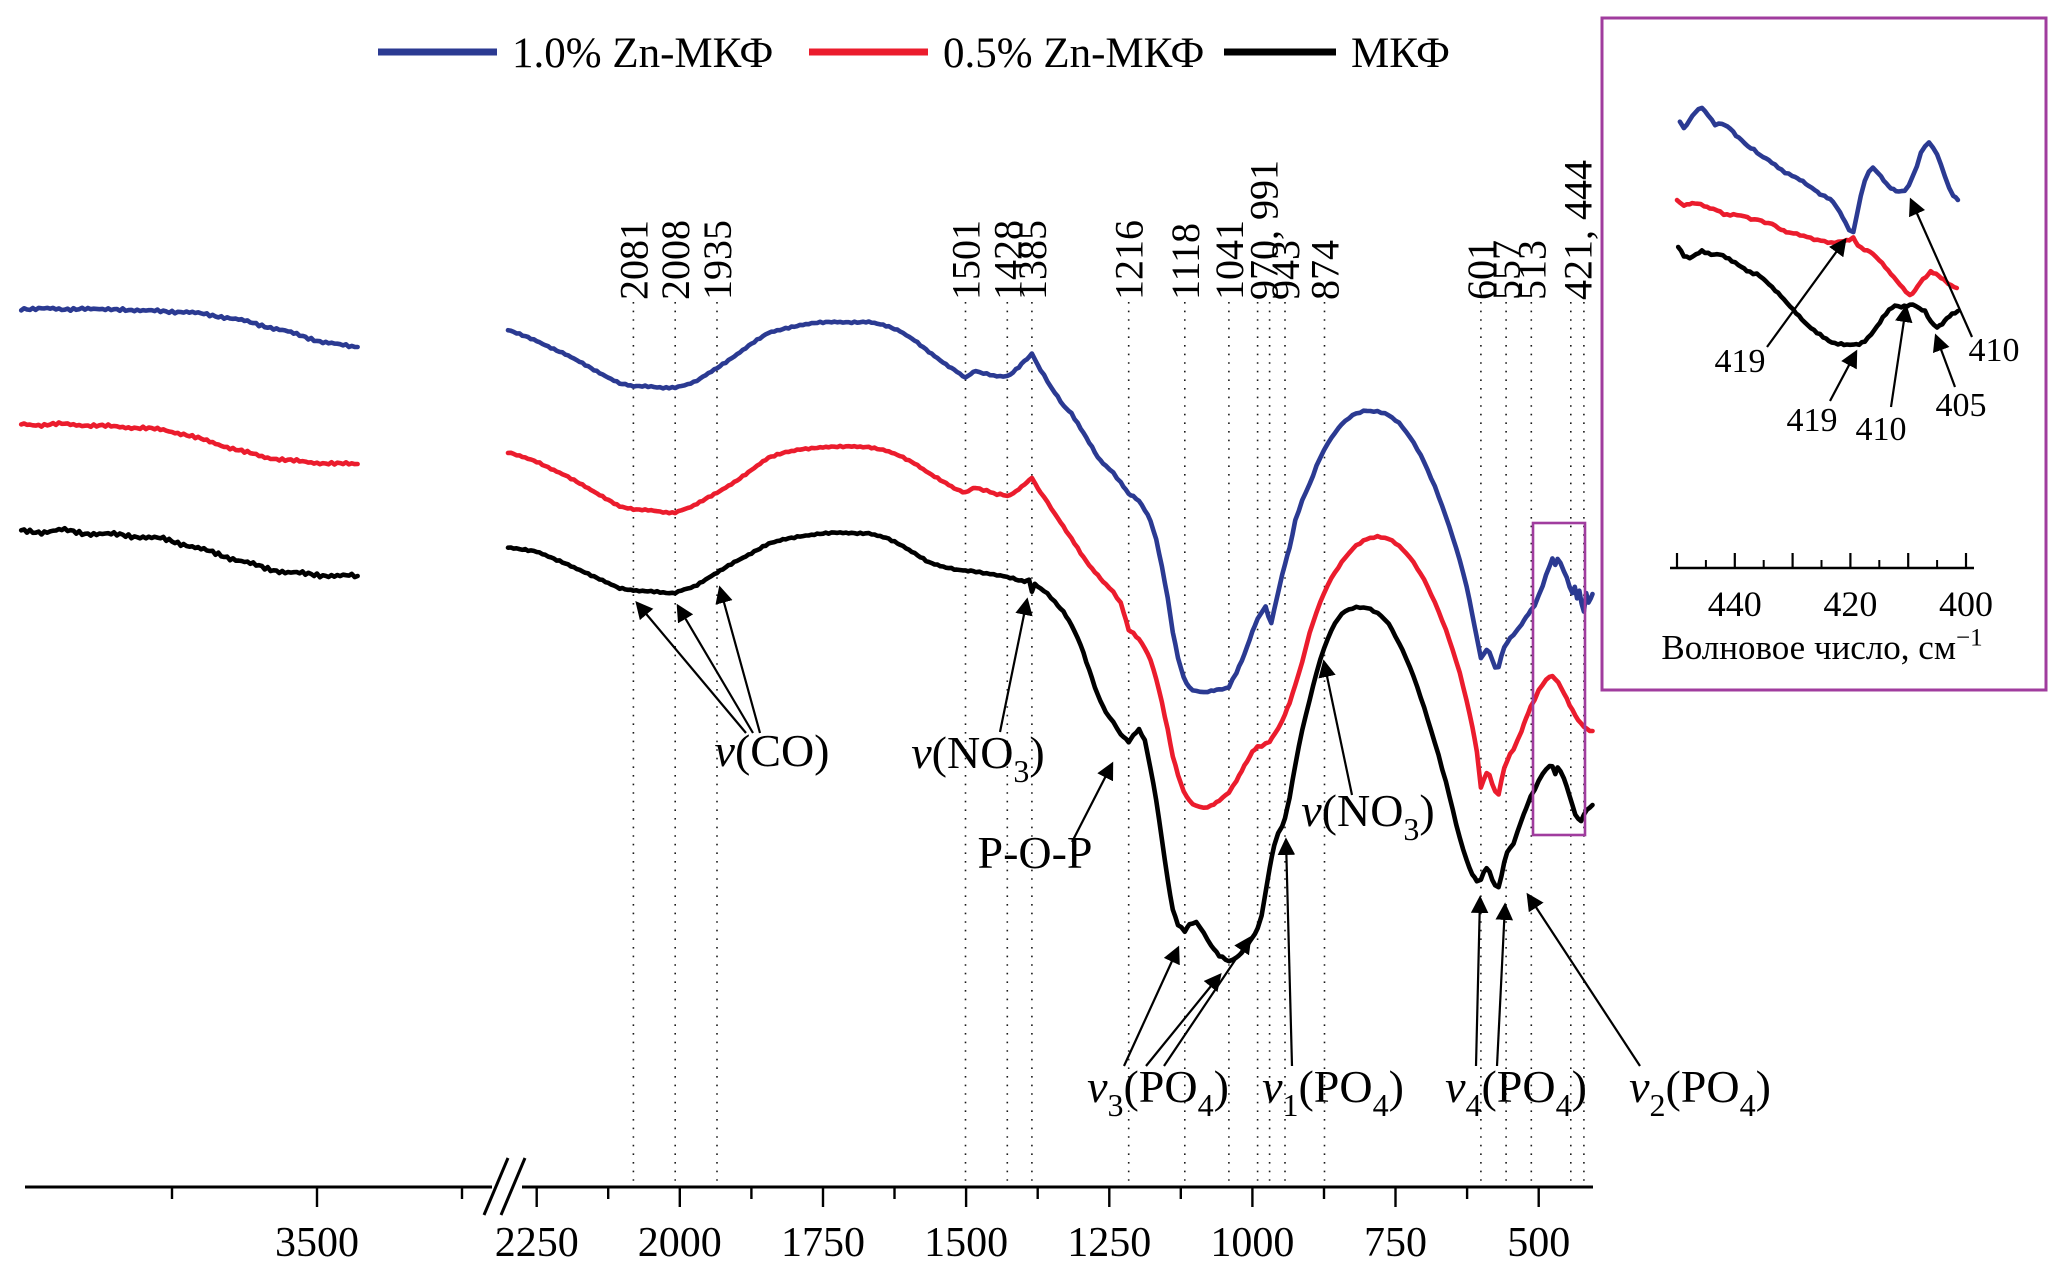  I want to click on annotation-nu-no3-b: ν(NO3), so click(1368, 816).